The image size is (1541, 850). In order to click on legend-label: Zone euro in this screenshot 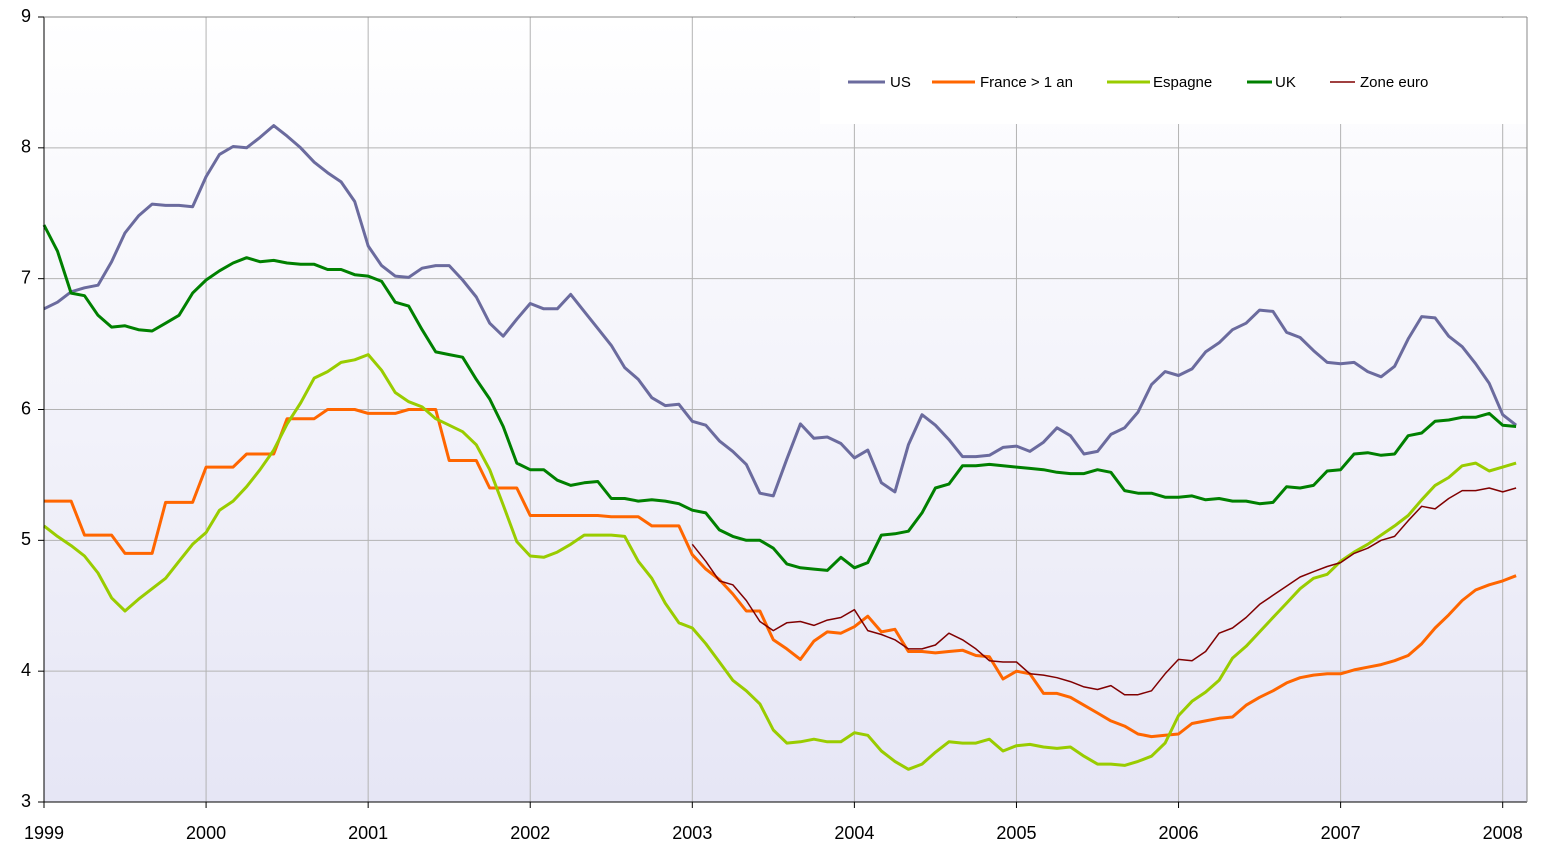, I will do `click(1394, 82)`.